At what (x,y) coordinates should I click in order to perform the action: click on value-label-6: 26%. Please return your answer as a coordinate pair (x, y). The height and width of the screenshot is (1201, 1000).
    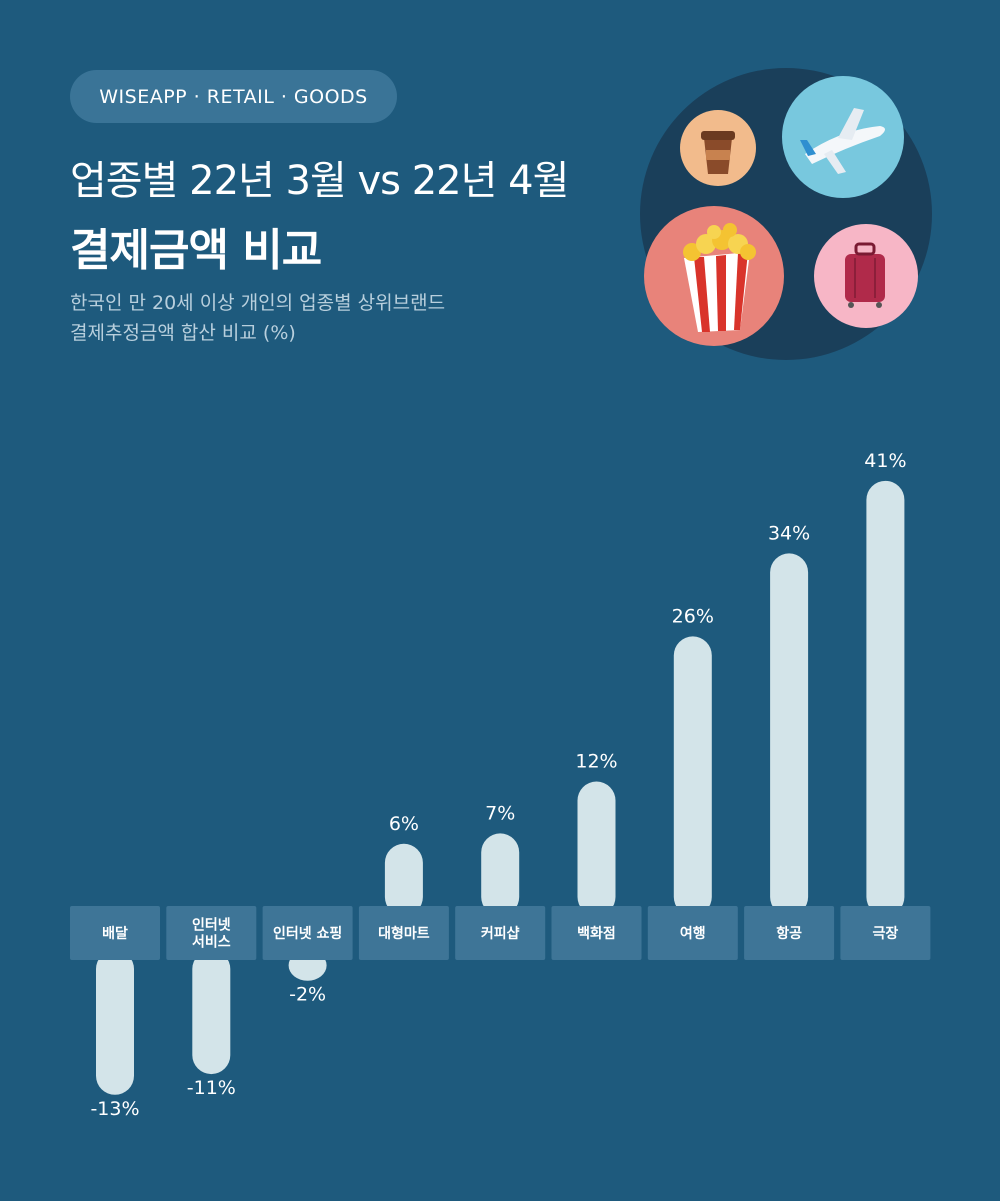
    Looking at the image, I should click on (693, 616).